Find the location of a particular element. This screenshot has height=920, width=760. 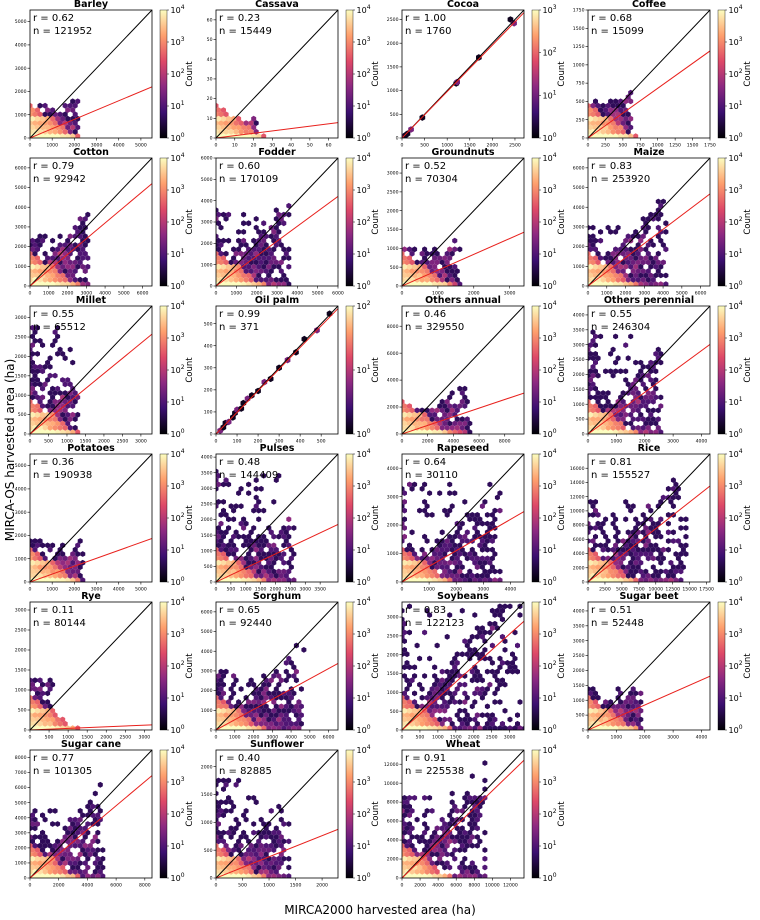

hexbin-cells is located at coordinates (58, 560).